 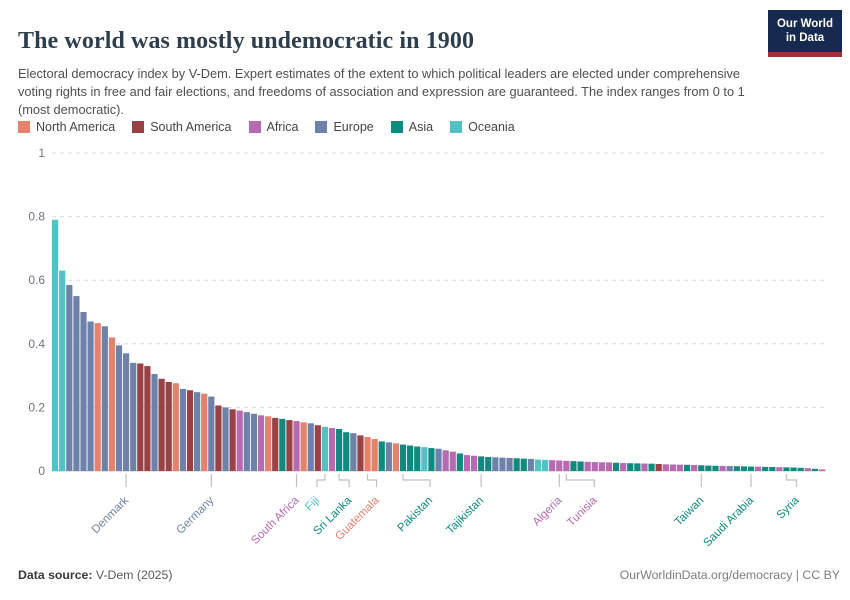 What do you see at coordinates (786, 469) in the screenshot?
I see `bar-syria` at bounding box center [786, 469].